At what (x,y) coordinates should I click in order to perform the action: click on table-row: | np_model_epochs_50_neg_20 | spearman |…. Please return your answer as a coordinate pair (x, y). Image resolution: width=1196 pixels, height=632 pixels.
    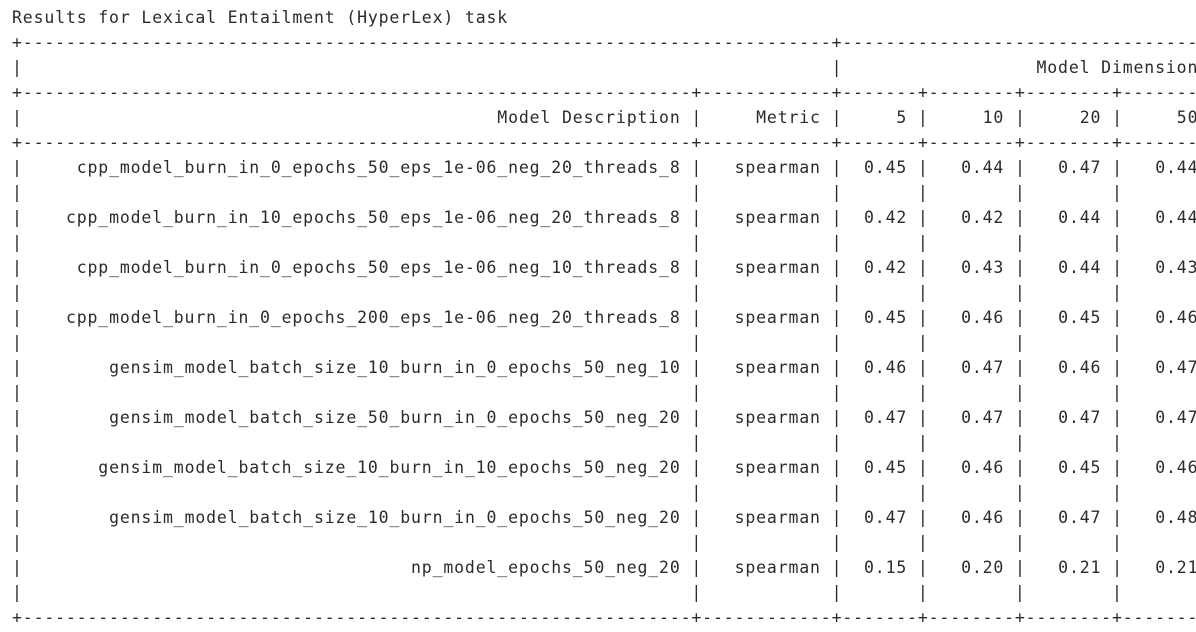
    Looking at the image, I should click on (604, 567).